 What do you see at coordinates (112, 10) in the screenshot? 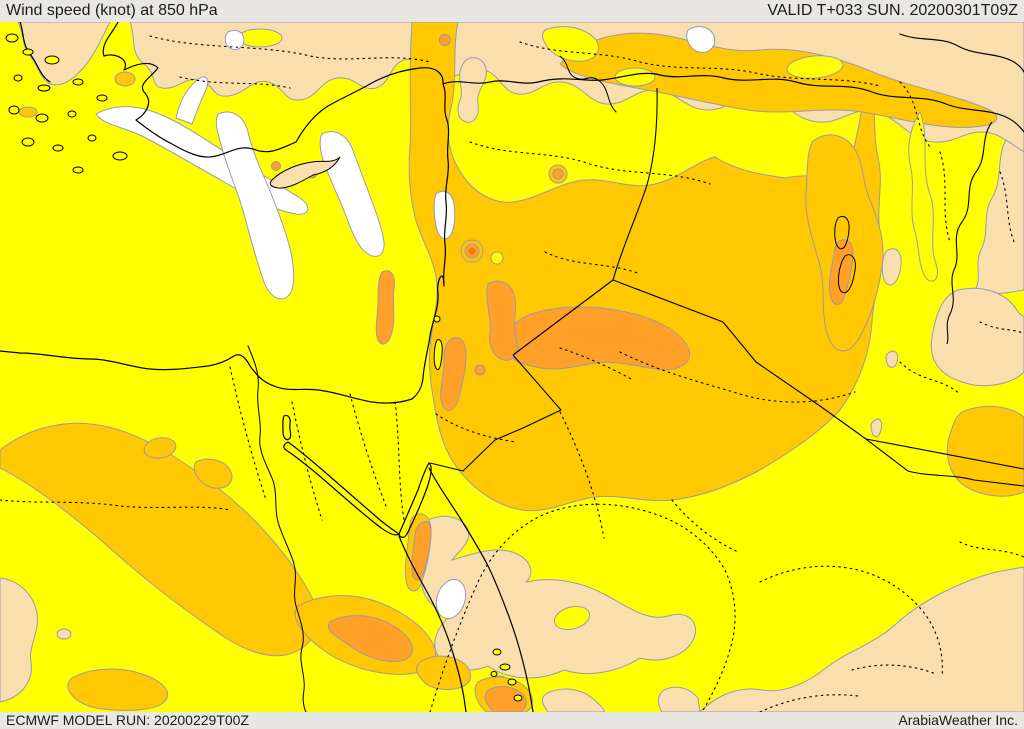
I see `map-title: Wind speed (knot) at 850 hPa` at bounding box center [112, 10].